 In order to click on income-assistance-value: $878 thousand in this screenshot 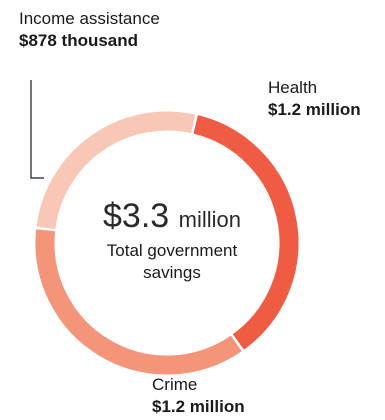, I will do `click(79, 40)`.